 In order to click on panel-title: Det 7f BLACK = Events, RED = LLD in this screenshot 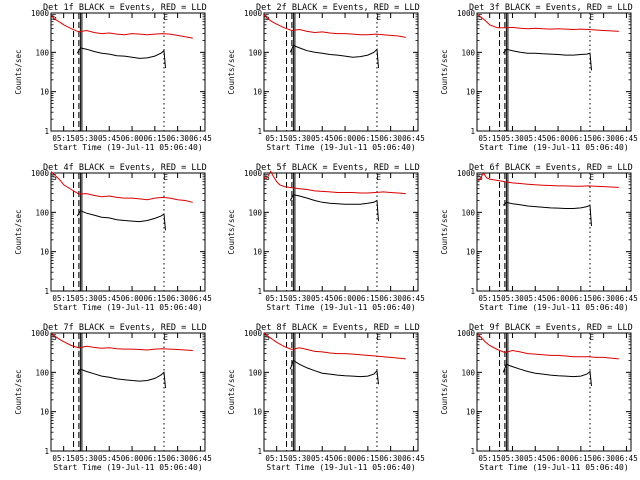, I will do `click(125, 328)`.